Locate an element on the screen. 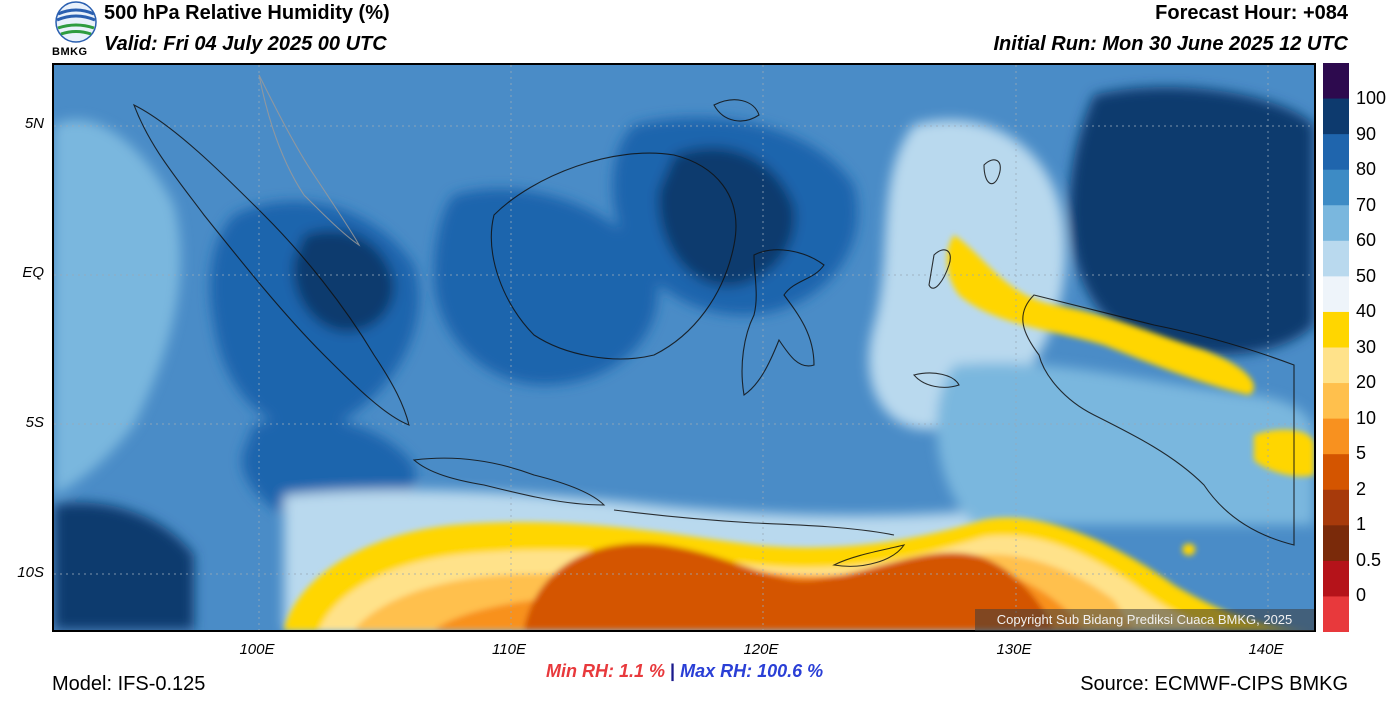  colorbar-label: 10 is located at coordinates (1366, 418).